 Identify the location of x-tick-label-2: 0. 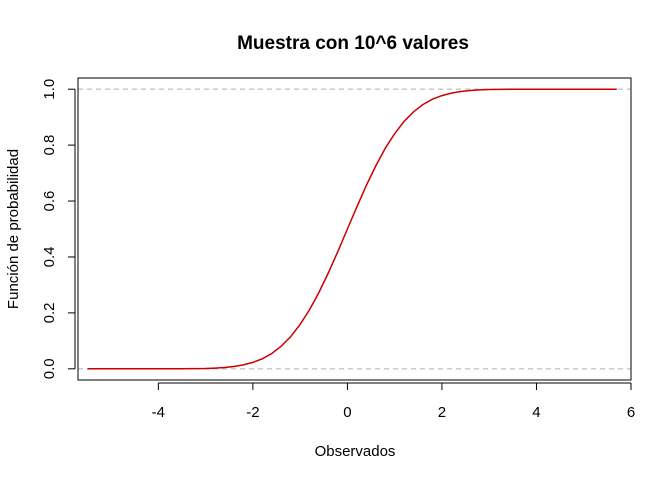
(347, 412).